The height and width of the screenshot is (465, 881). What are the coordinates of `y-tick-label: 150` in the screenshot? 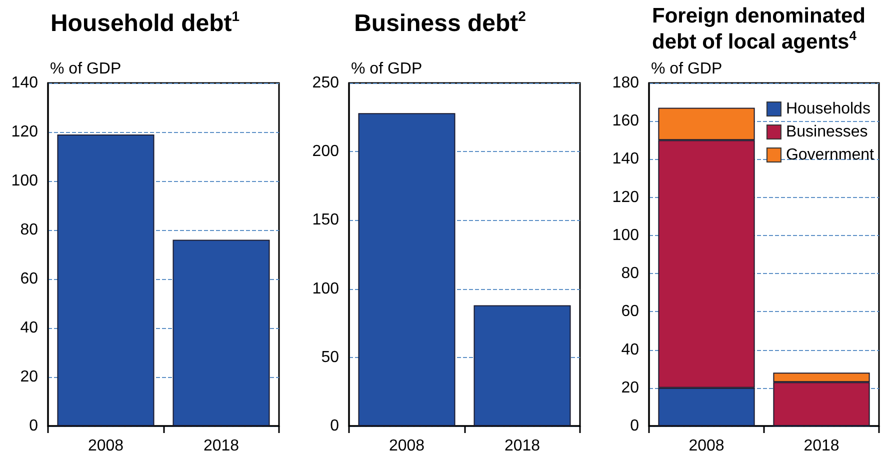 It's located at (326, 220).